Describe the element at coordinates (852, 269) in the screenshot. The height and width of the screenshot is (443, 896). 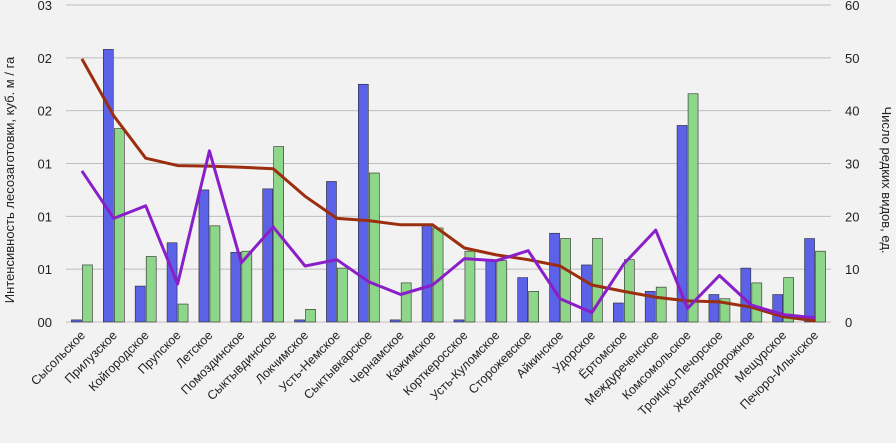
I see `y2-tick-label: 10` at that location.